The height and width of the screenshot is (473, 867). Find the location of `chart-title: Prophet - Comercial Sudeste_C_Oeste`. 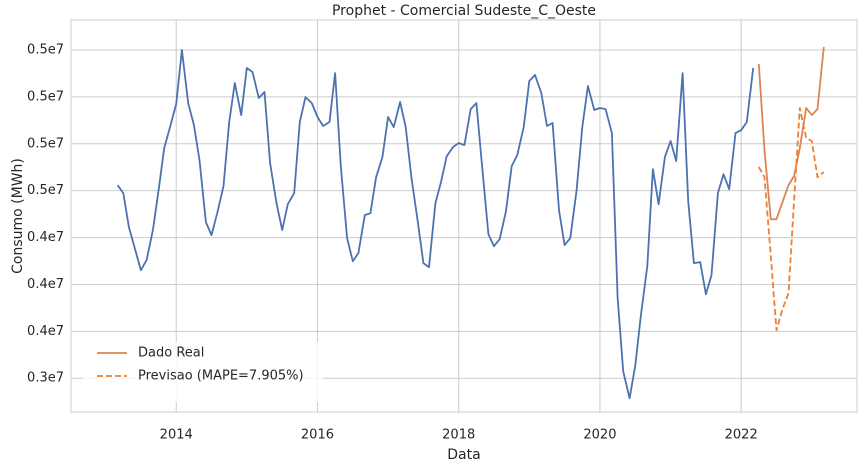

chart-title: Prophet - Comercial Sudeste_C_Oeste is located at coordinates (464, 11).